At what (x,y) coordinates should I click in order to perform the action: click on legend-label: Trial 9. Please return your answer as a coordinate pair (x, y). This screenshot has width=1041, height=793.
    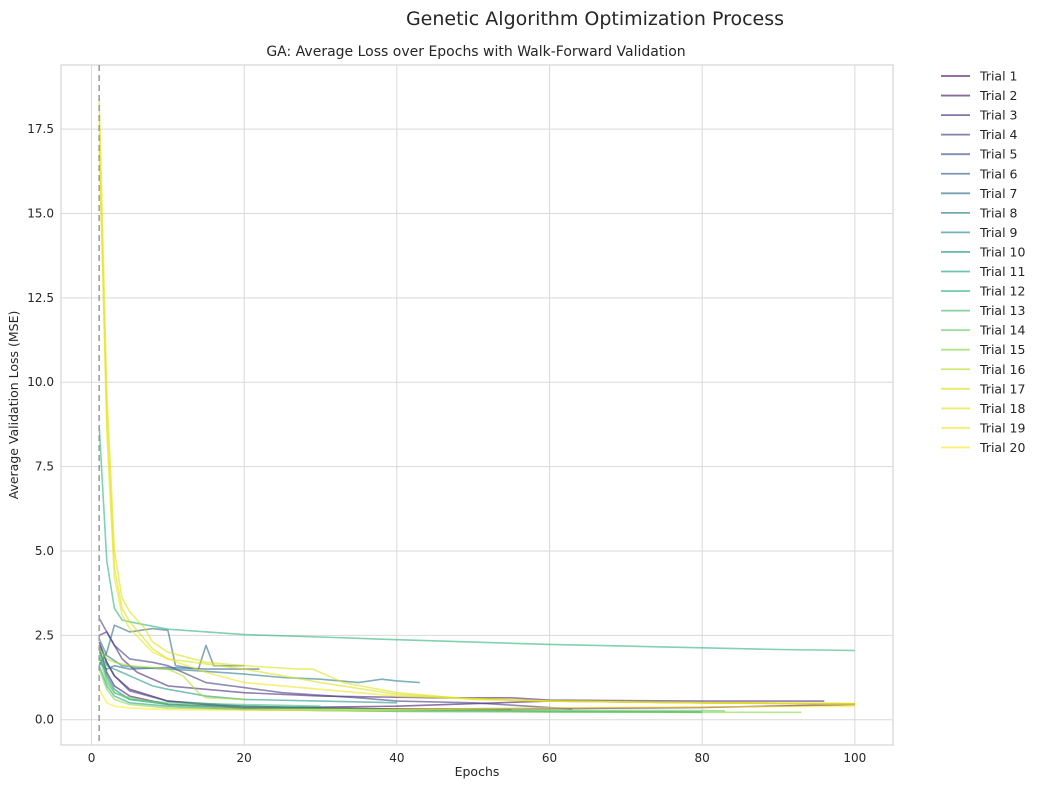
    Looking at the image, I should click on (998, 232).